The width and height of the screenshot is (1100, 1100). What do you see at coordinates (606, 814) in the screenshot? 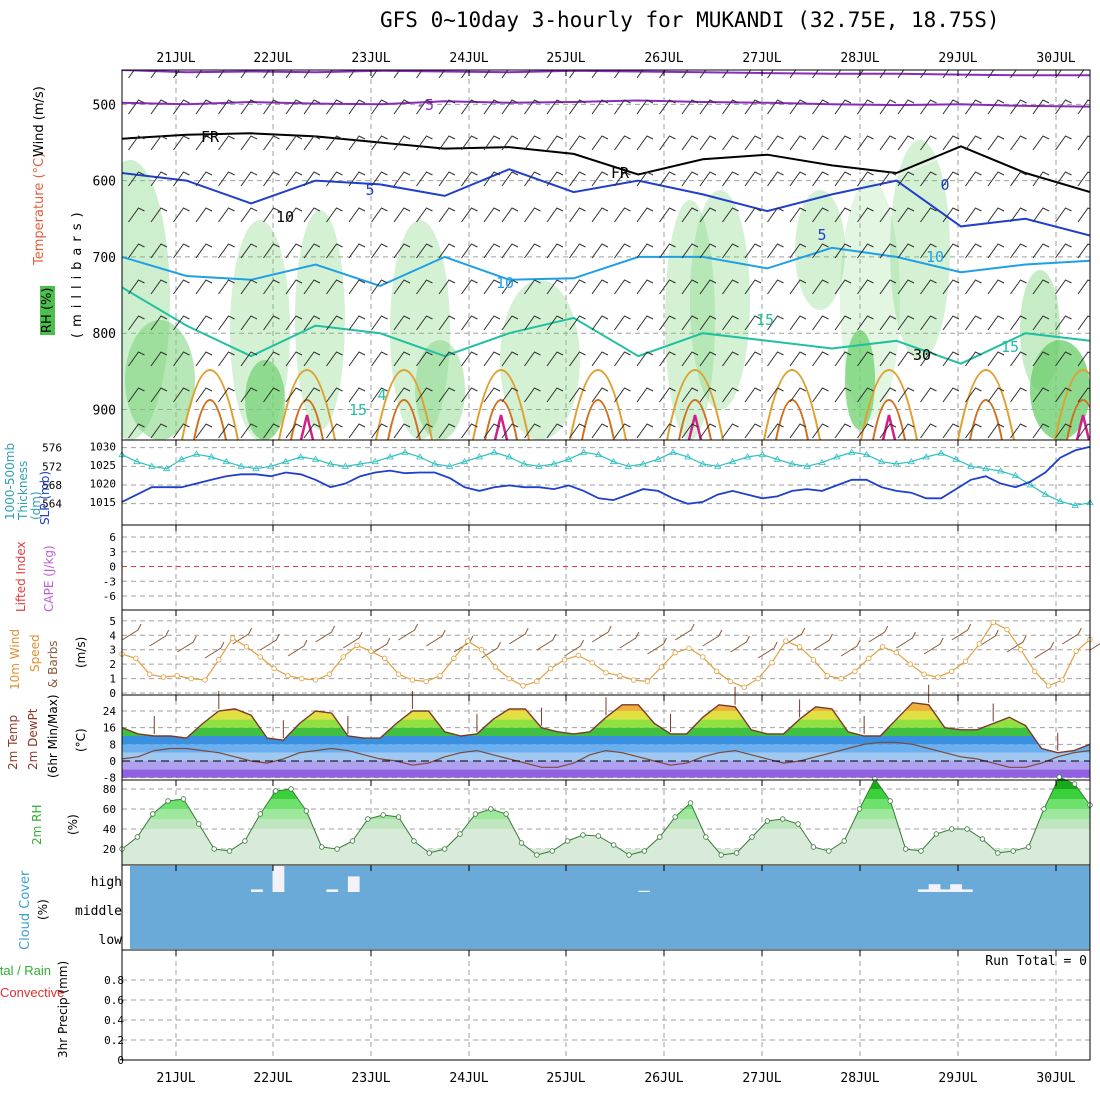
I see `rh-band` at bounding box center [606, 814].